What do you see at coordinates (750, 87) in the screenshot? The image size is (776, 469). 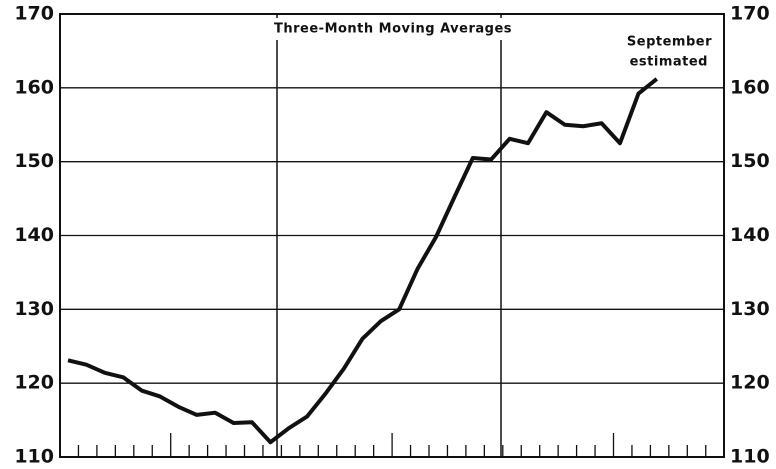 I see `y2-tick-label: 160` at bounding box center [750, 87].